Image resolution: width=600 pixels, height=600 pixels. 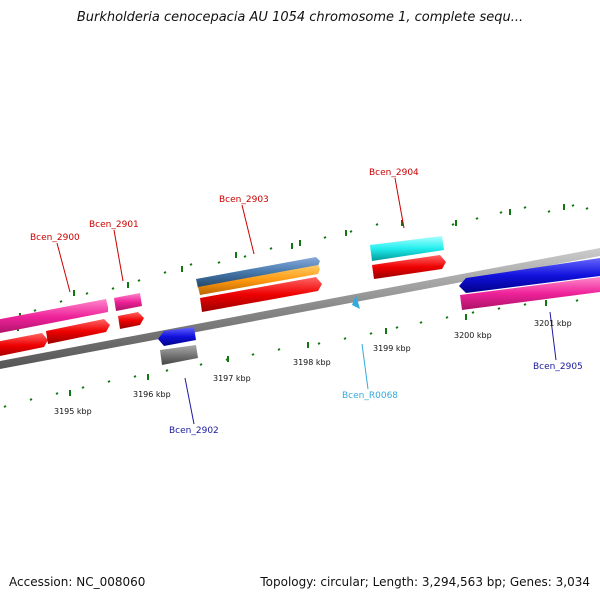 What do you see at coordinates (370, 396) in the screenshot?
I see `gene-label-bcen-r0068: Bcen_R0068` at bounding box center [370, 396].